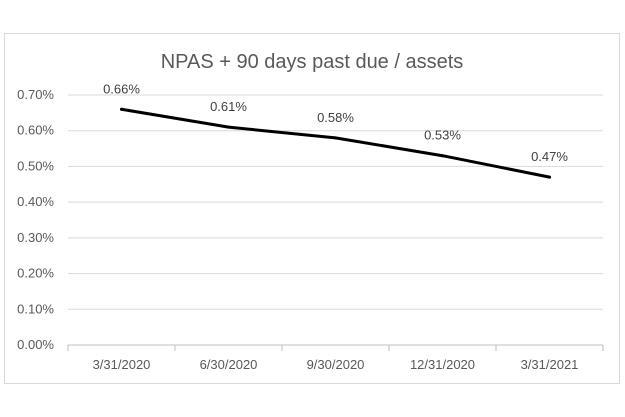 The width and height of the screenshot is (625, 417). I want to click on y-tick-label: 0.30%, so click(35, 237).